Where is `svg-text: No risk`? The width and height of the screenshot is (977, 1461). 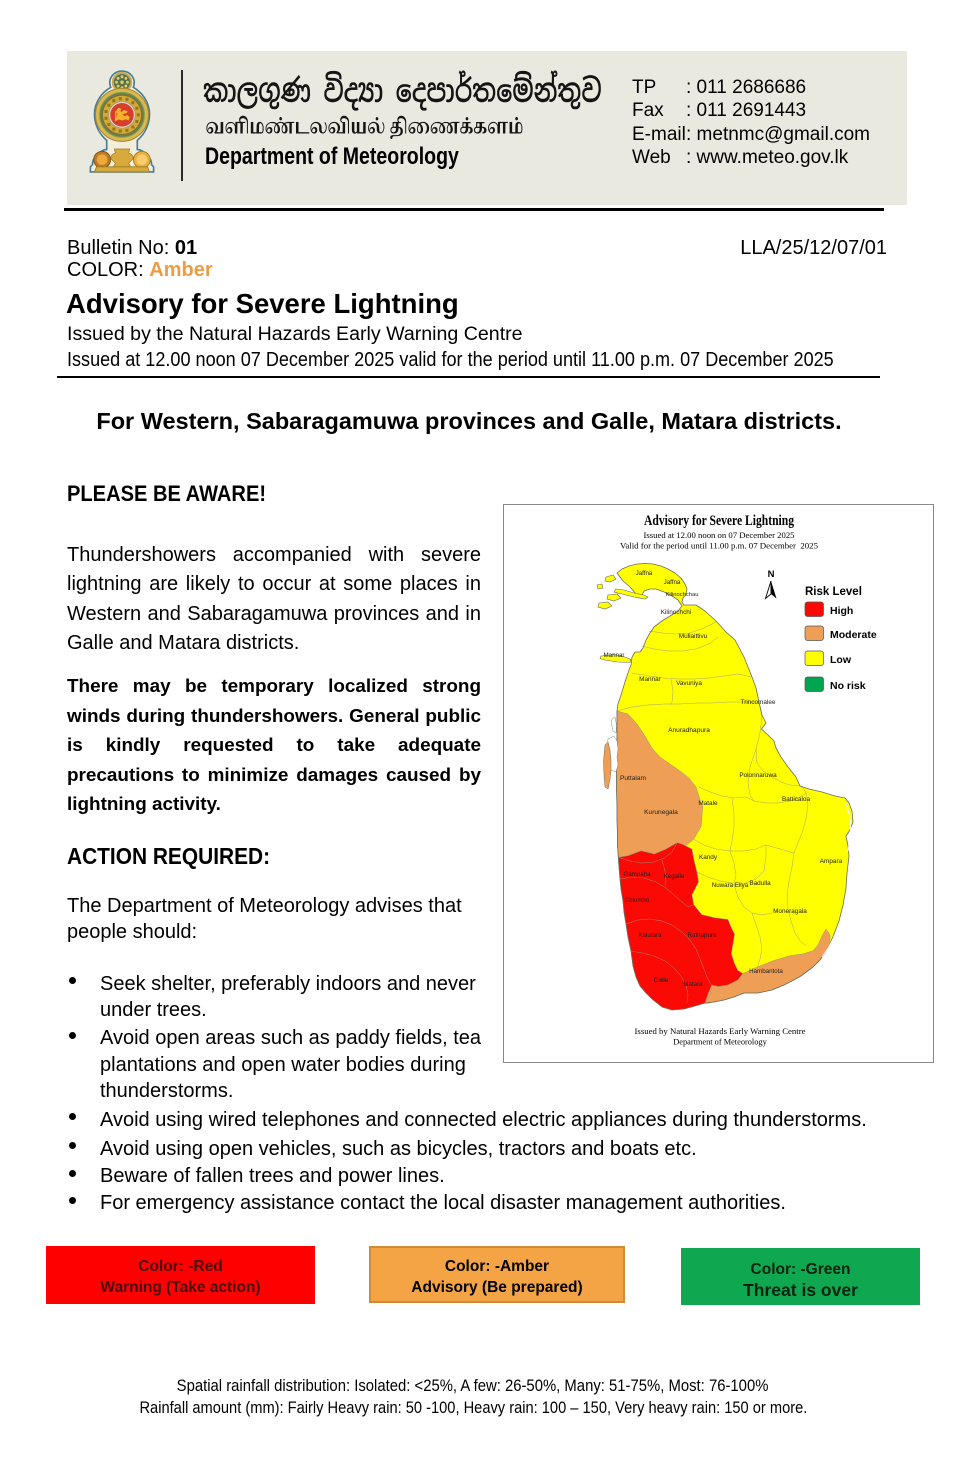 svg-text: No risk is located at coordinates (848, 686).